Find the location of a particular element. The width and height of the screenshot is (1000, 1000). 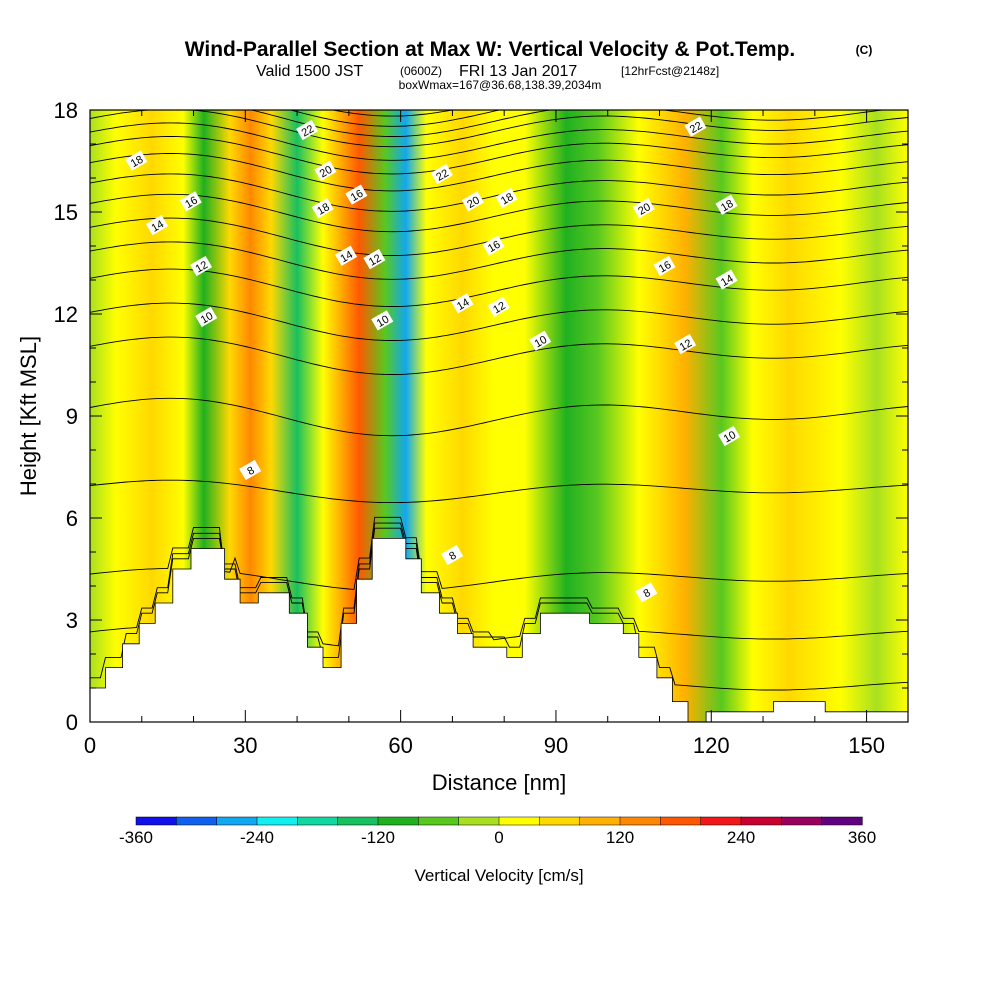

colorbar-tick-label: -360 is located at coordinates (136, 837).